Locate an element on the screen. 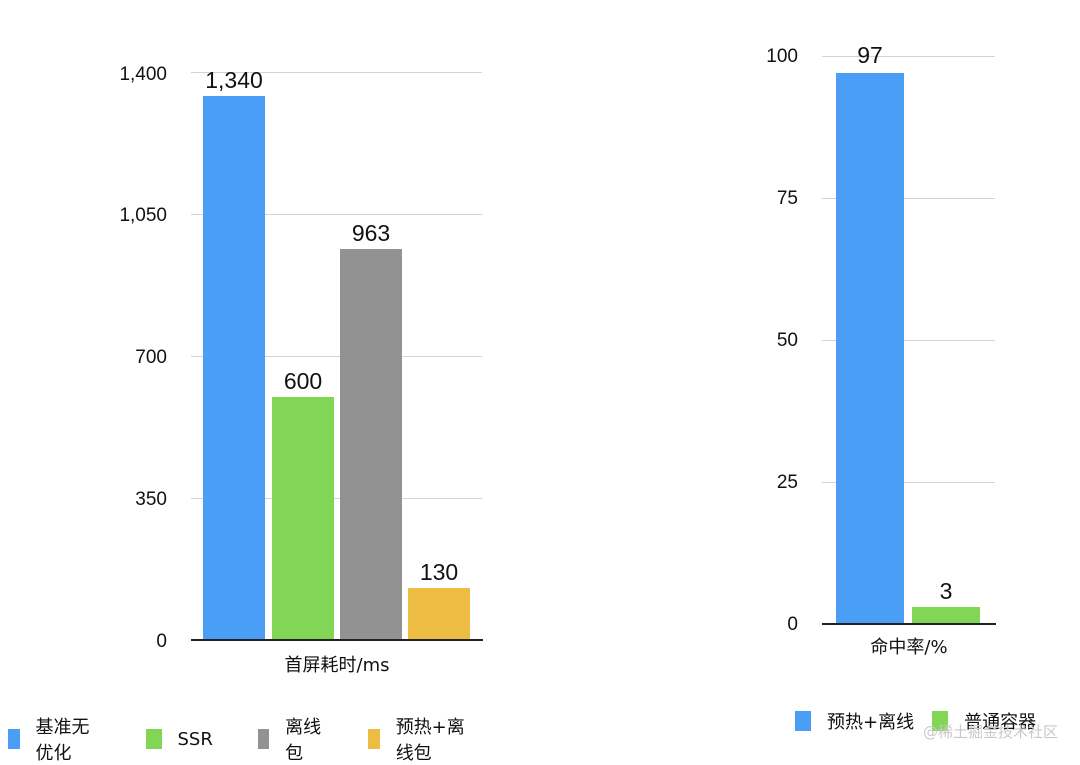 The image size is (1080, 765). y-tick: 50 is located at coordinates (787, 340).